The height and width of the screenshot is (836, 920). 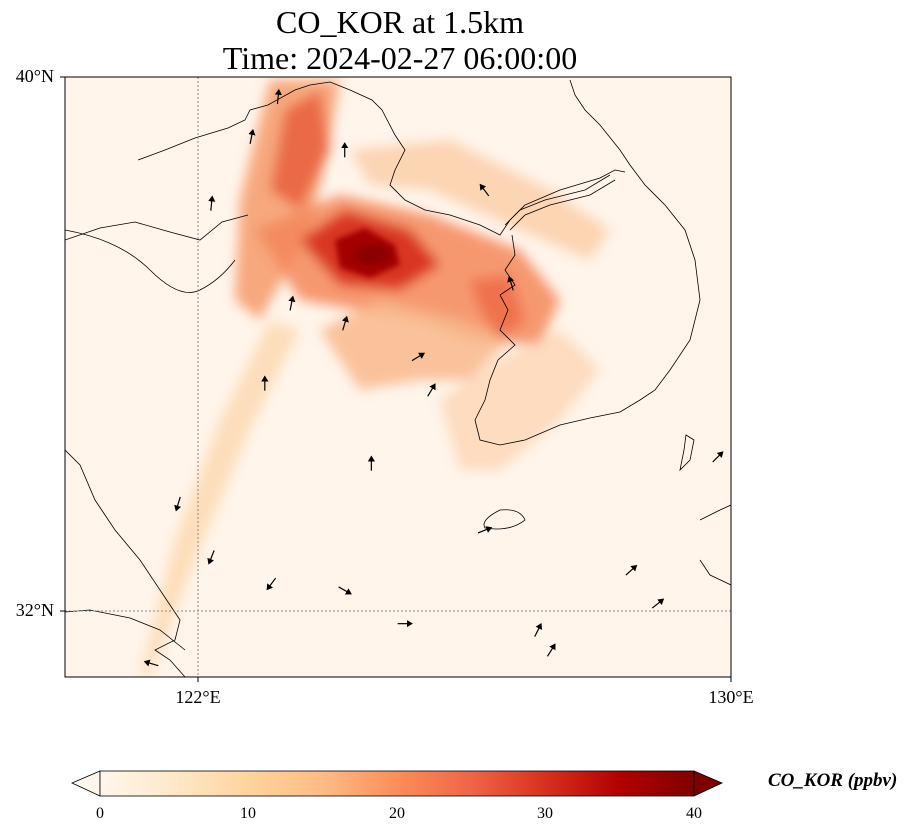 What do you see at coordinates (198, 697) in the screenshot?
I see `lon-label-122e: 122°E` at bounding box center [198, 697].